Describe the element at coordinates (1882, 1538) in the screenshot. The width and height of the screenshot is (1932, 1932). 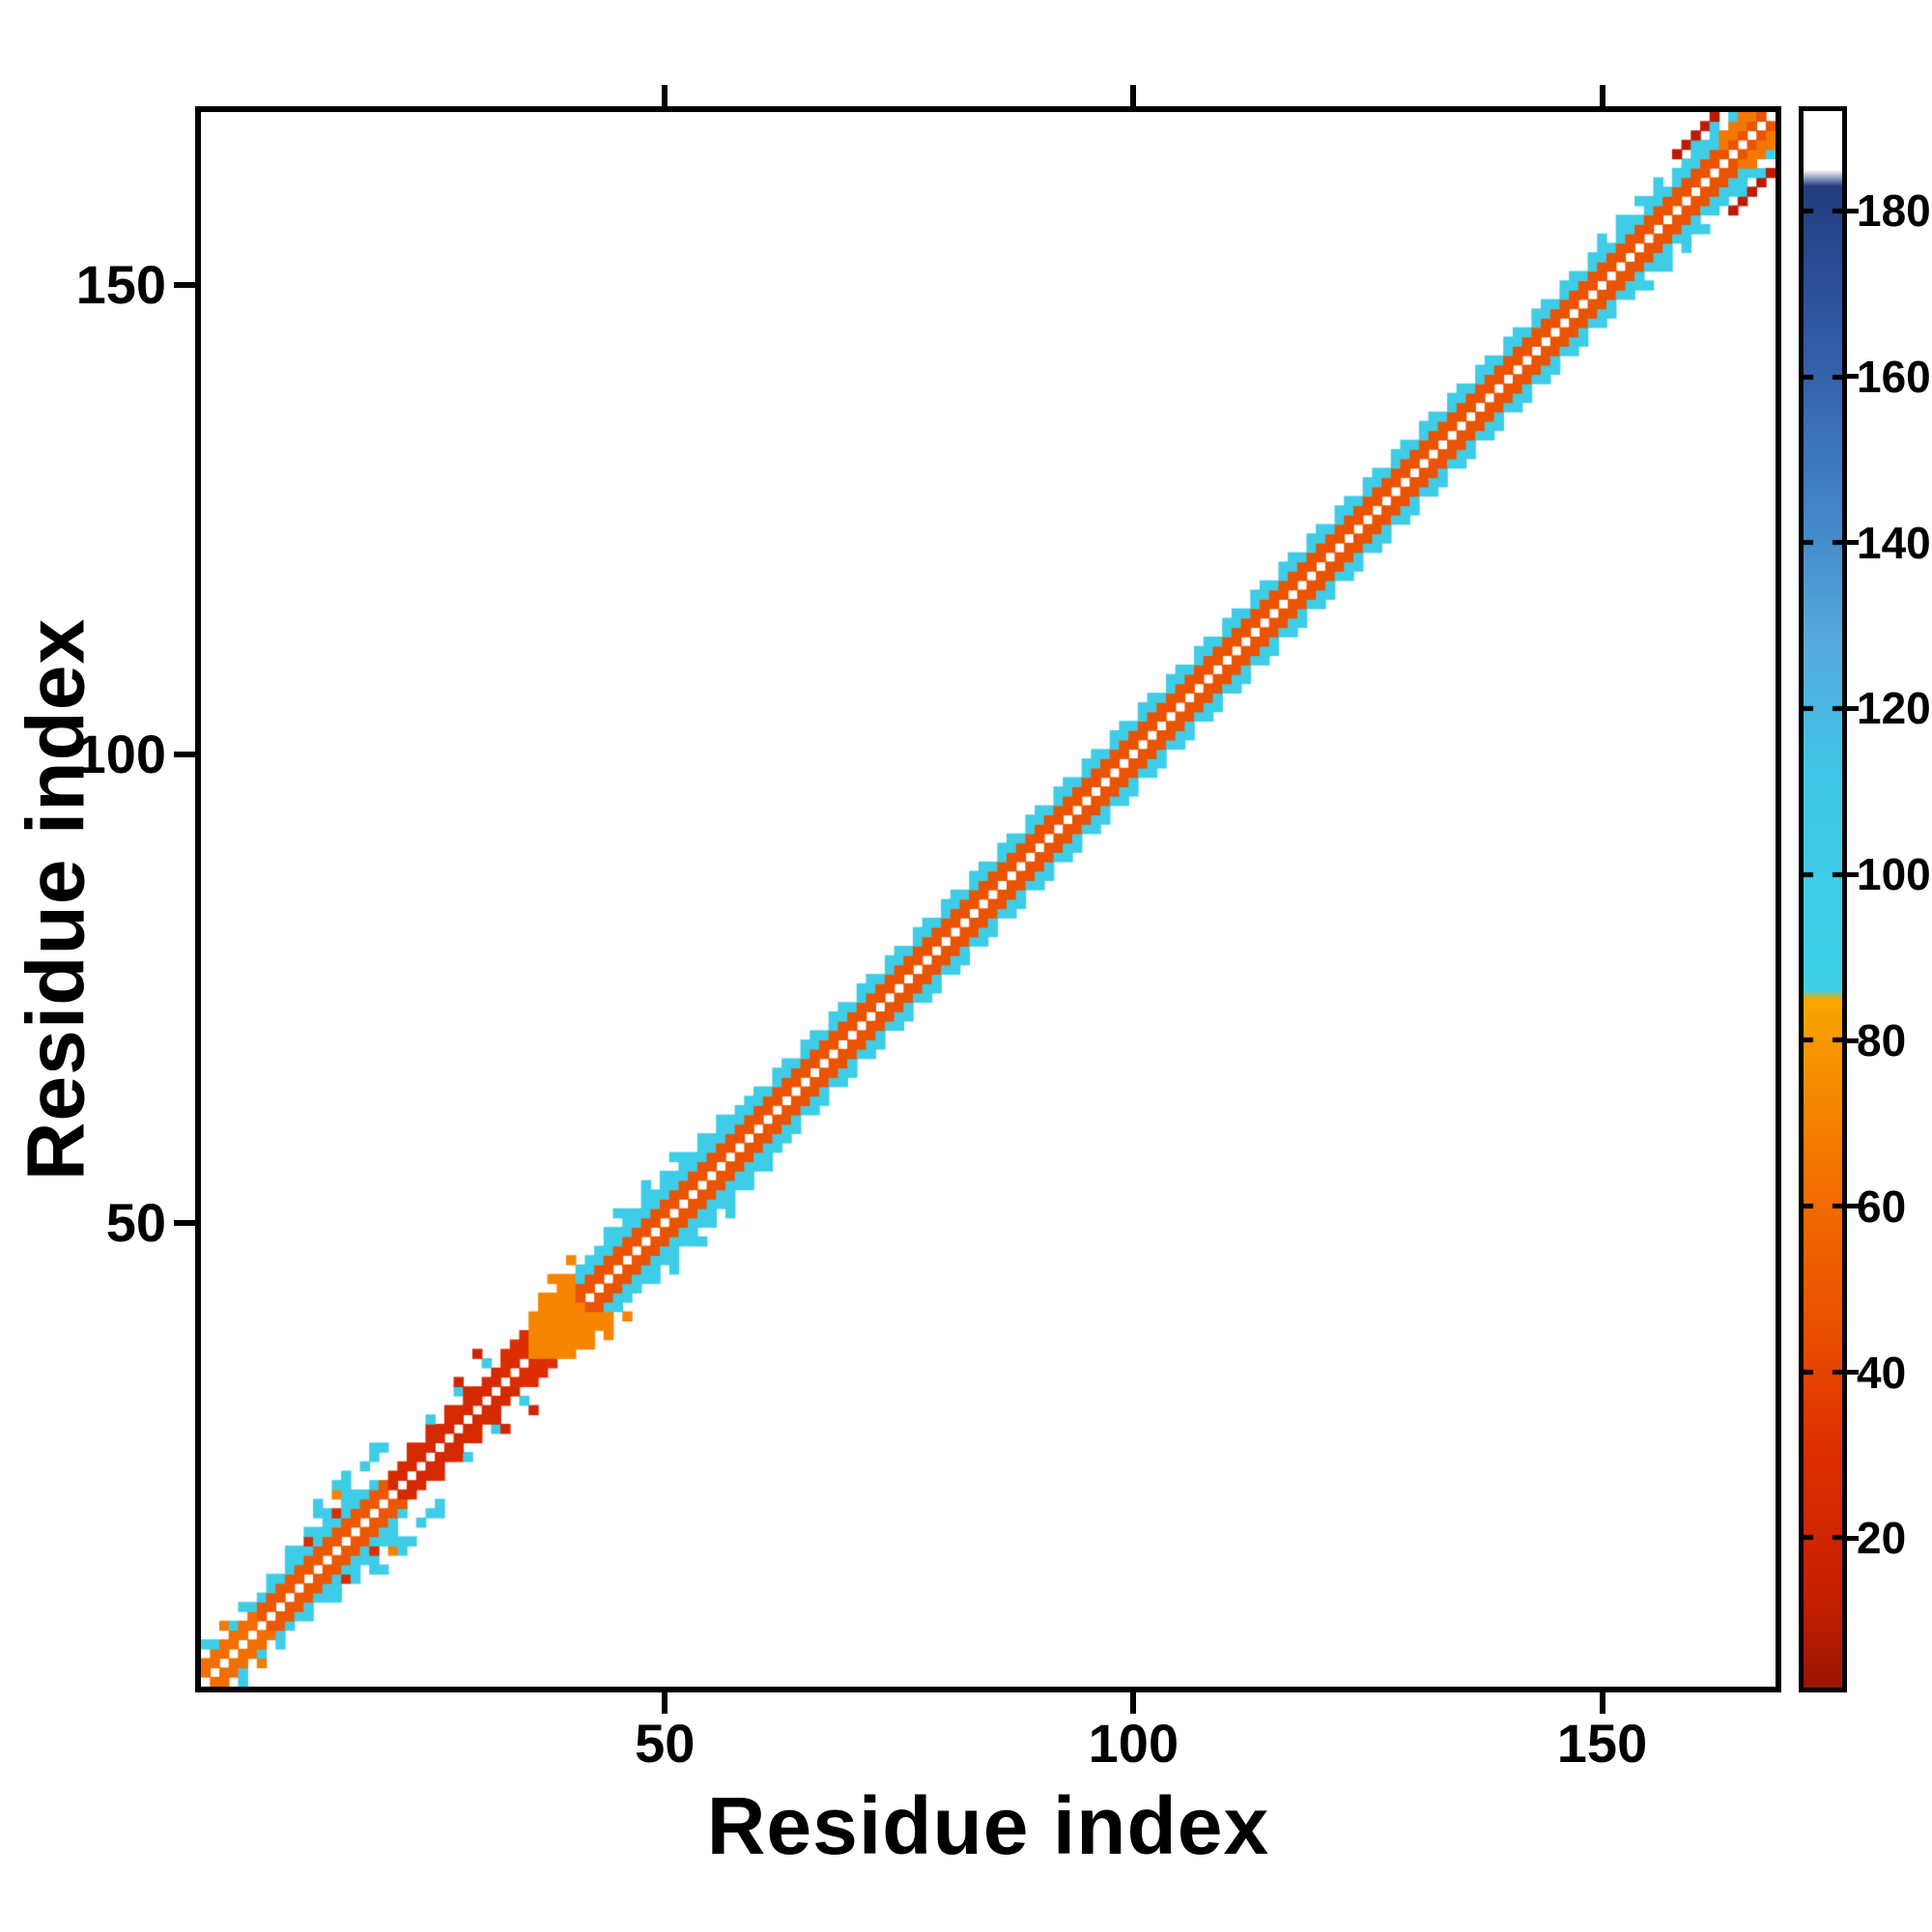
I see `colorbar-tick-label: 20` at that location.